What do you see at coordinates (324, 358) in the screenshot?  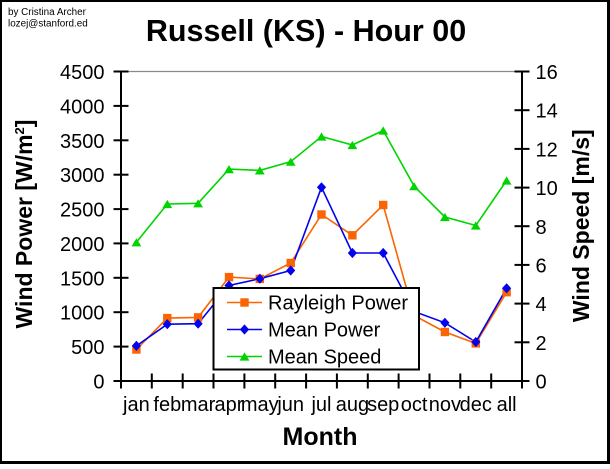 I see `svg-text: Mean Speed` at bounding box center [324, 358].